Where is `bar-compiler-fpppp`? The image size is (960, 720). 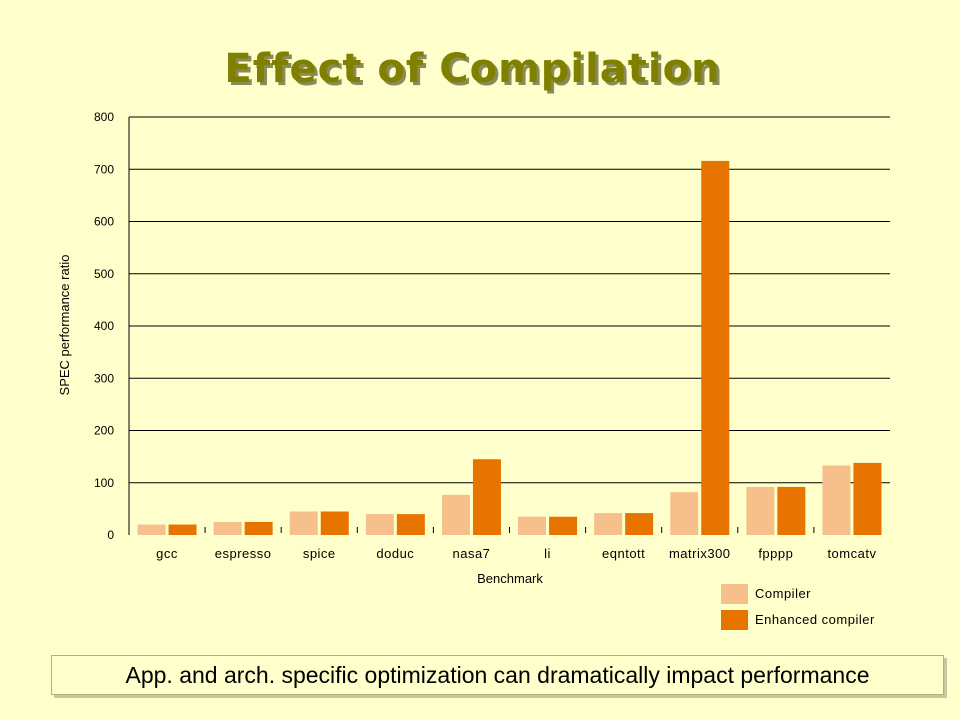
bar-compiler-fpppp is located at coordinates (760, 510).